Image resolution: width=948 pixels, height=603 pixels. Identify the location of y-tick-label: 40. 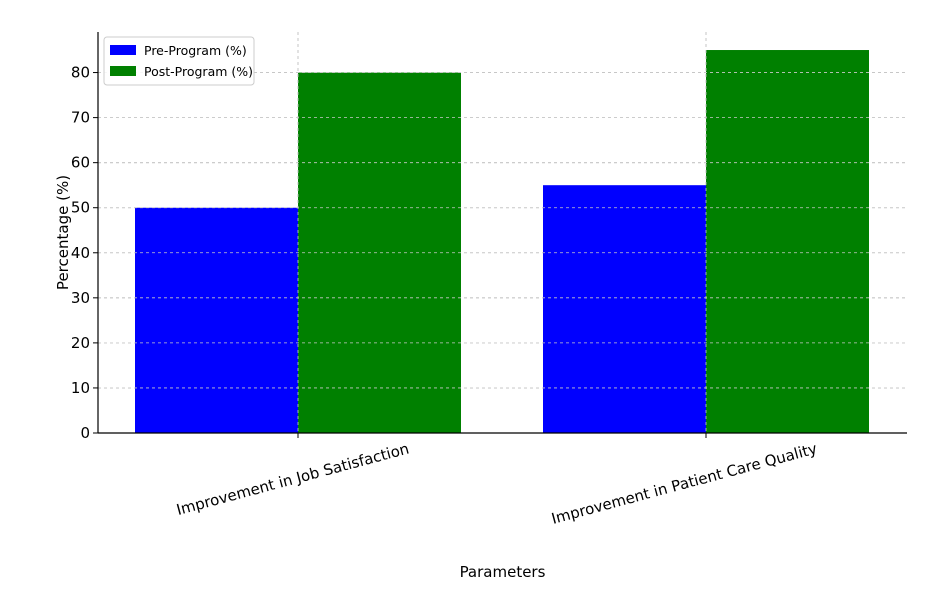
(80, 253).